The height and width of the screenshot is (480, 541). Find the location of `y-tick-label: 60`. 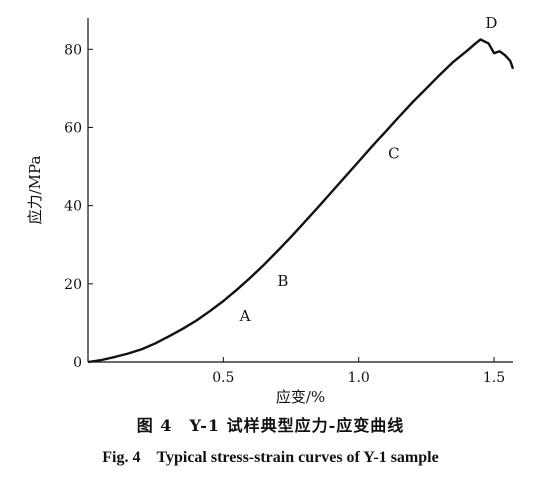

y-tick-label: 60 is located at coordinates (73, 128).